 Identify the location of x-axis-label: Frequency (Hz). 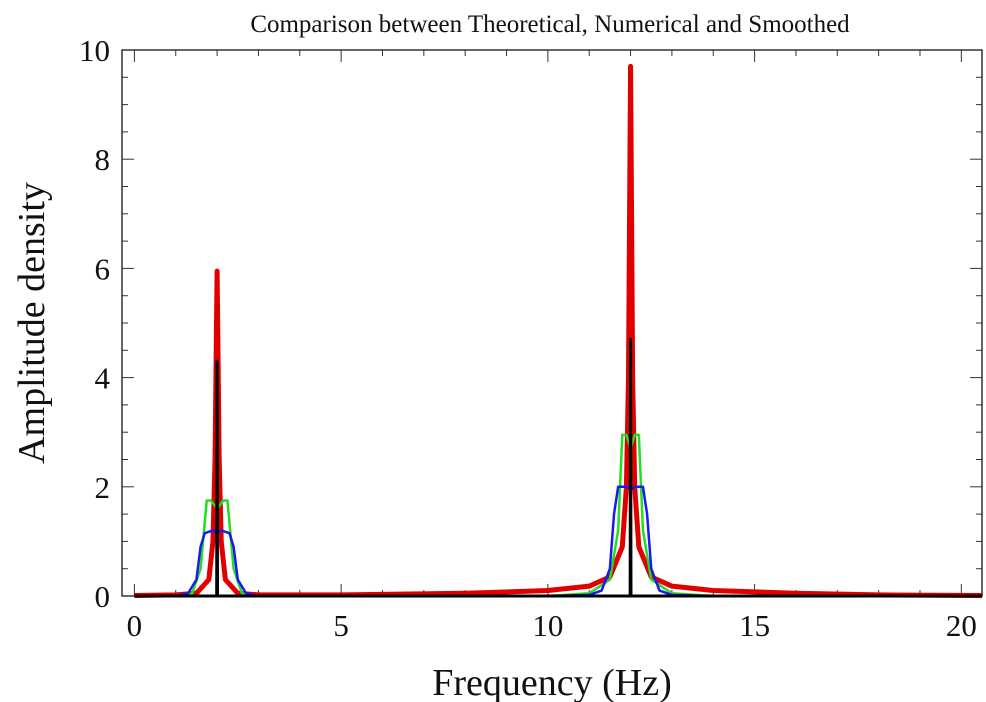
(552, 682).